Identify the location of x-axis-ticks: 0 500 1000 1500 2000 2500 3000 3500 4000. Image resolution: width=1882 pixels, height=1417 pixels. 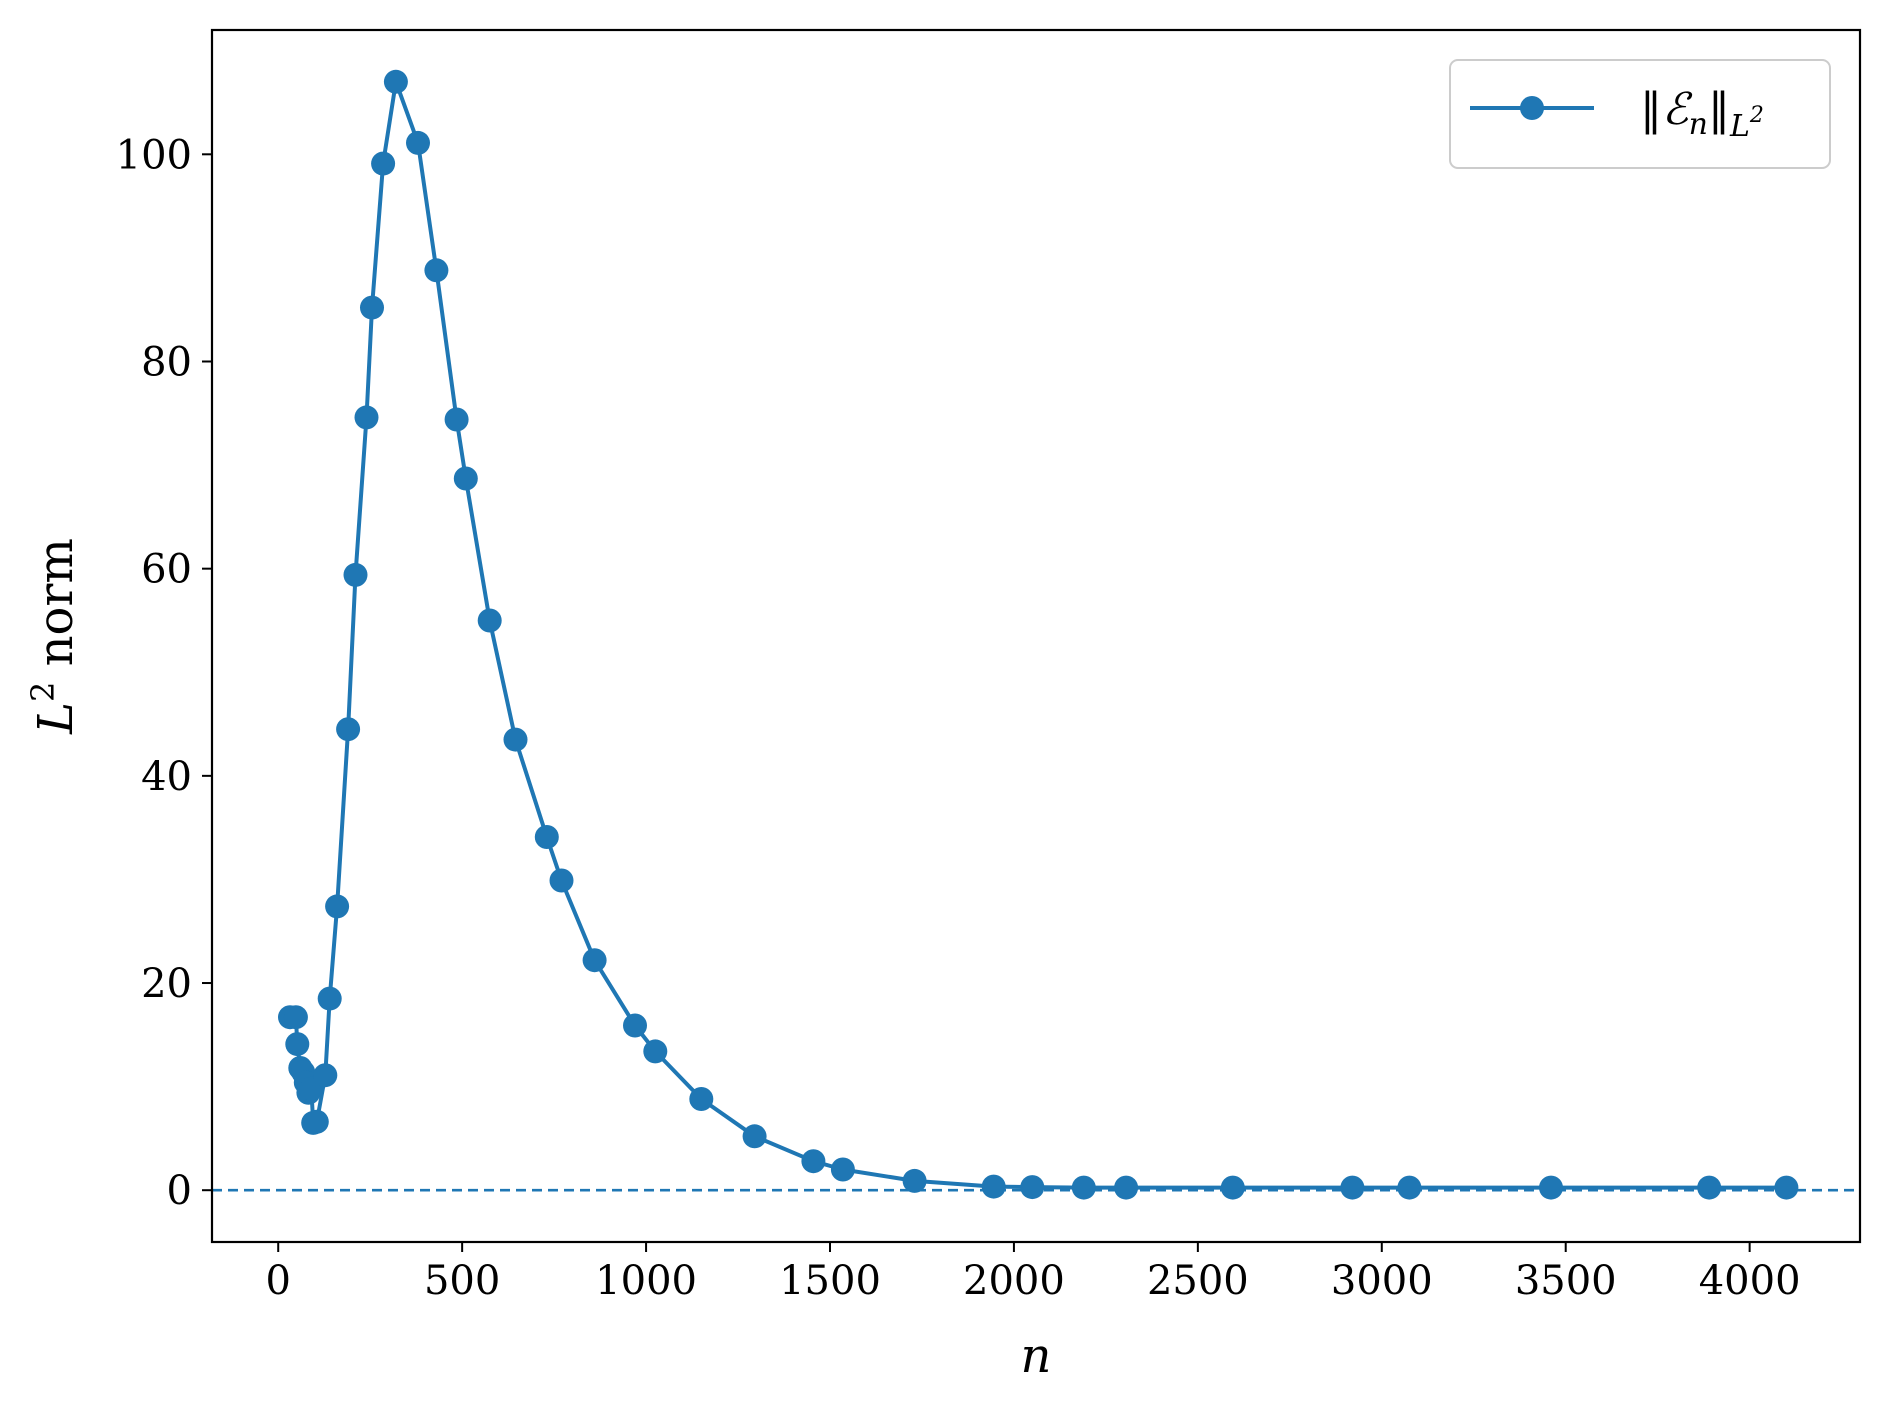
(1033, 1273).